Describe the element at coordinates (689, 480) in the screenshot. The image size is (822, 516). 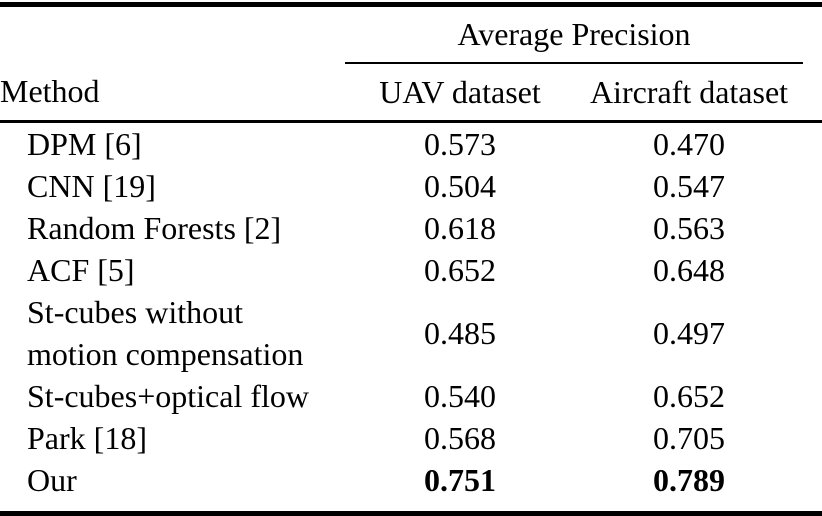
I see `aircraft-value-cell: 0.789` at that location.